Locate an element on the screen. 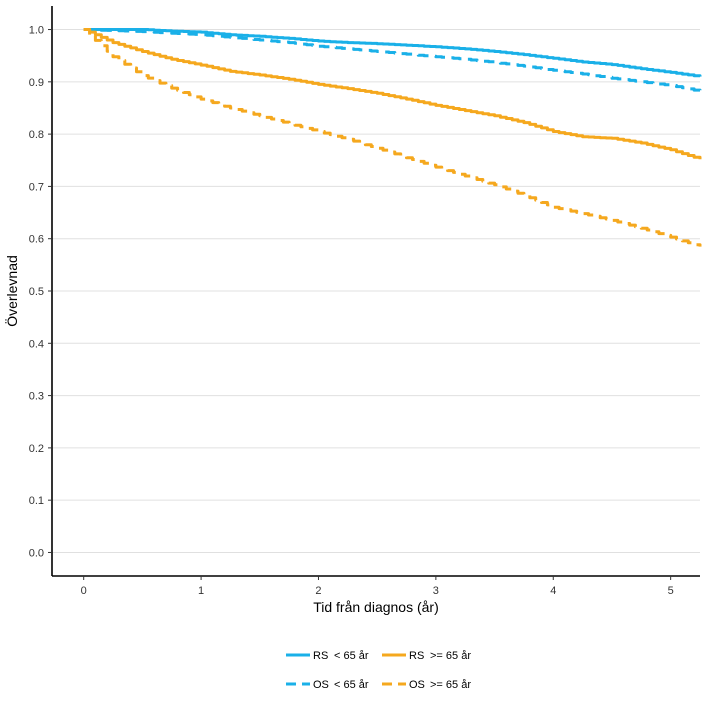 The height and width of the screenshot is (708, 708). legend-item-os_under65: OS < 65 år is located at coordinates (327, 685).